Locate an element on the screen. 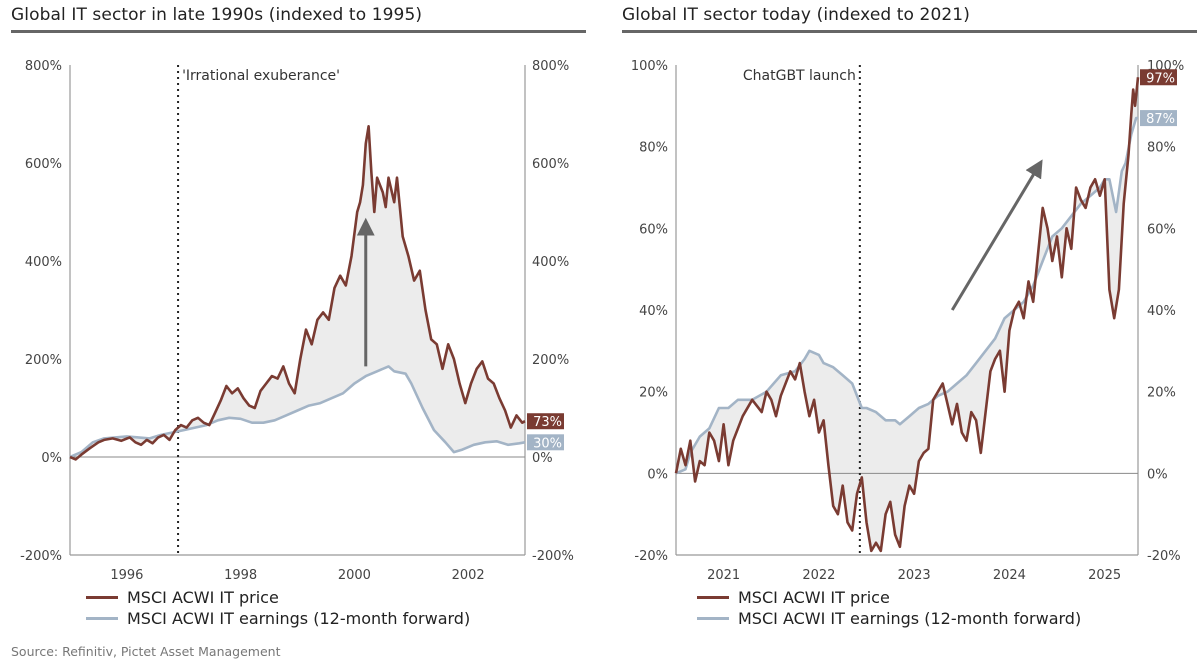 This screenshot has height=670, width=1200. left-y-tick-left: 800% is located at coordinates (43, 66).